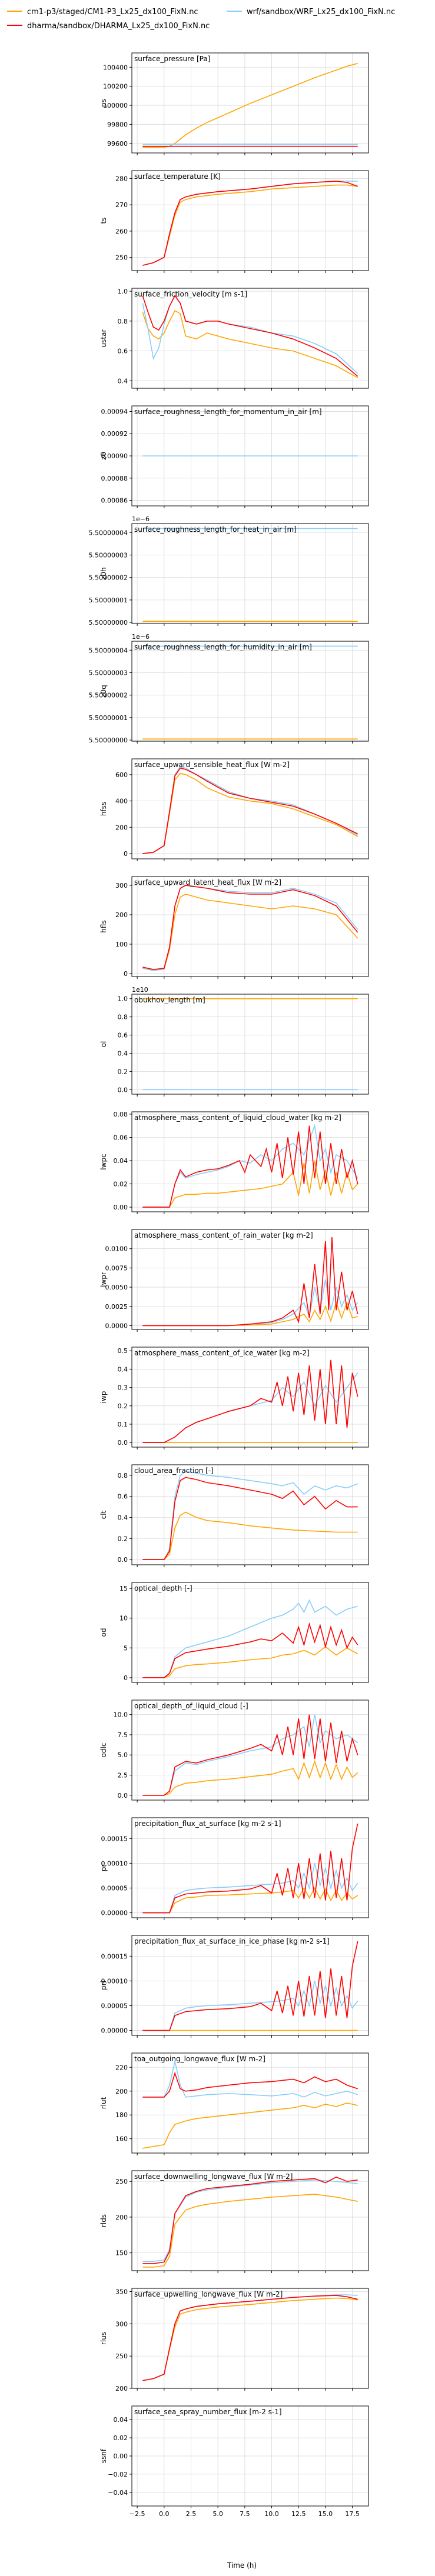  Describe the element at coordinates (114, 412) in the screenshot. I see `y-tick-label: 0.00094` at that location.